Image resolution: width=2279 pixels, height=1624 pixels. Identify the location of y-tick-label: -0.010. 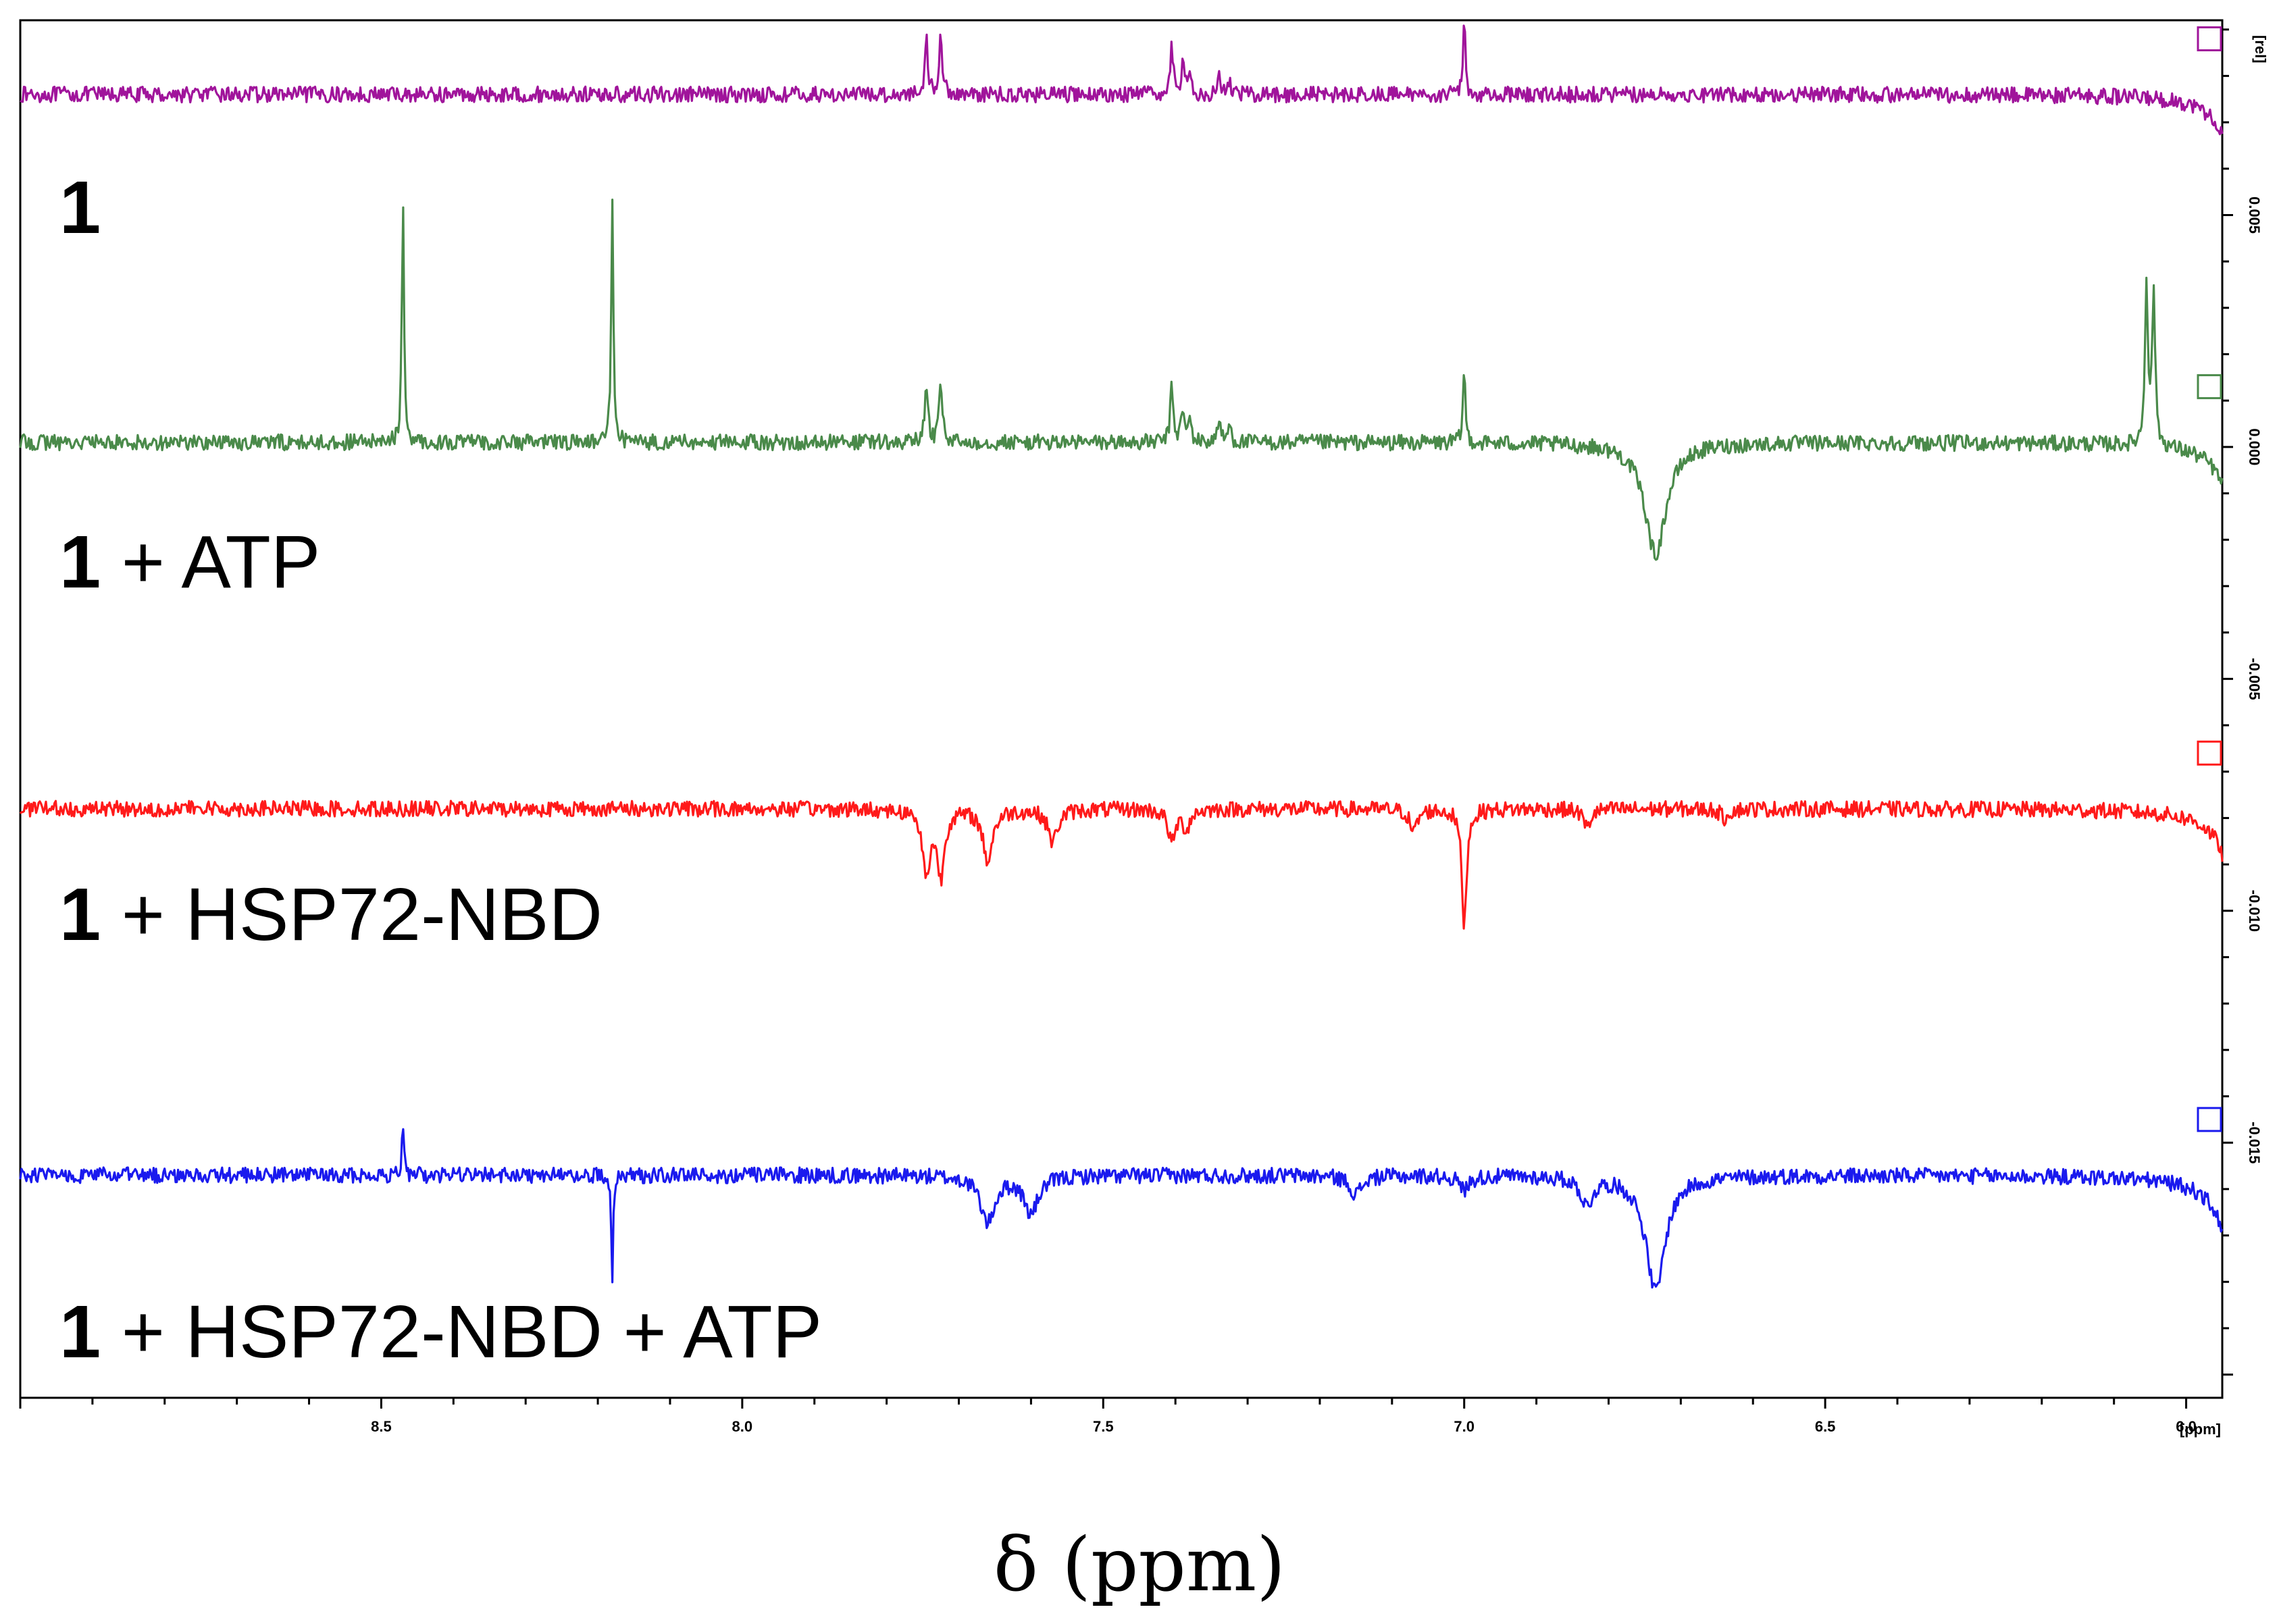
(2254, 911).